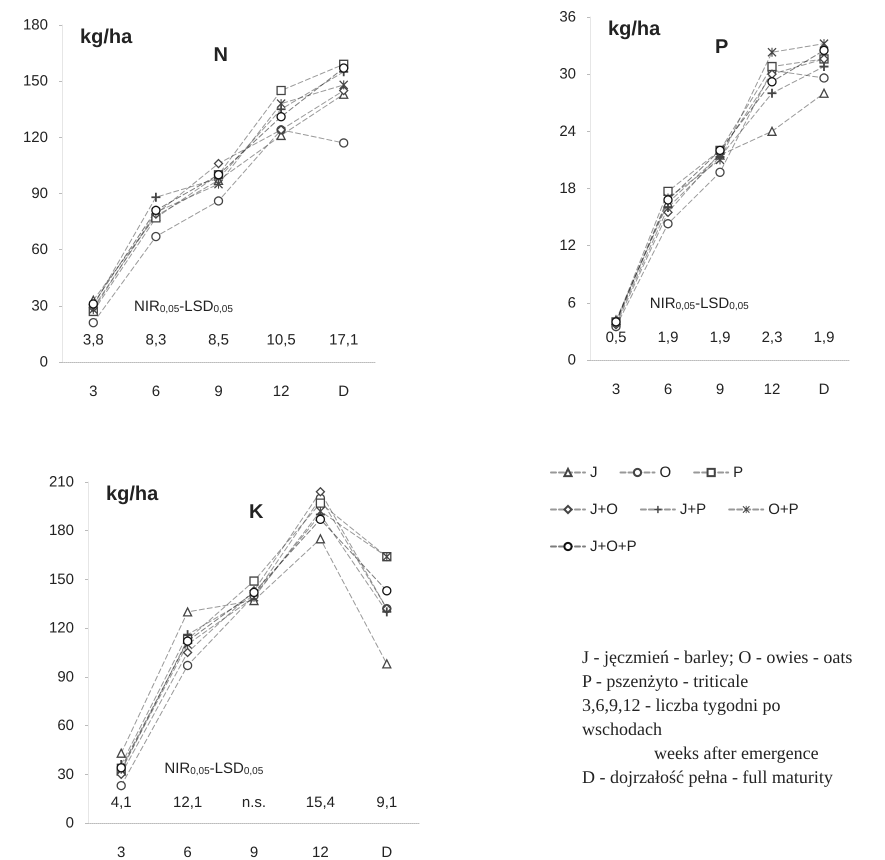  What do you see at coordinates (681, 705) in the screenshot?
I see `text: 3,6,9,12 - liczba tygodni po` at bounding box center [681, 705].